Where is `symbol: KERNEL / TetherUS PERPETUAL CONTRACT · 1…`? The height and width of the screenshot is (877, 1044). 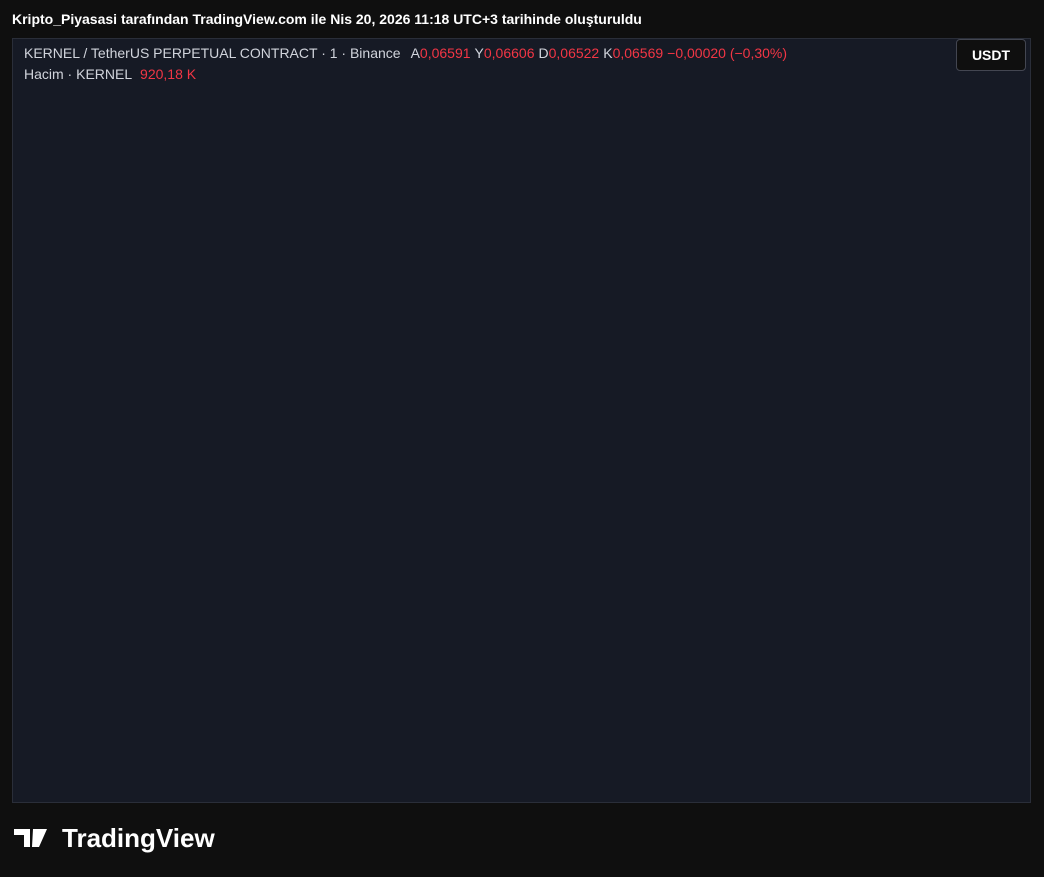
symbol: KERNEL / TetherUS PERPETUAL CONTRACT · 1… is located at coordinates (212, 53).